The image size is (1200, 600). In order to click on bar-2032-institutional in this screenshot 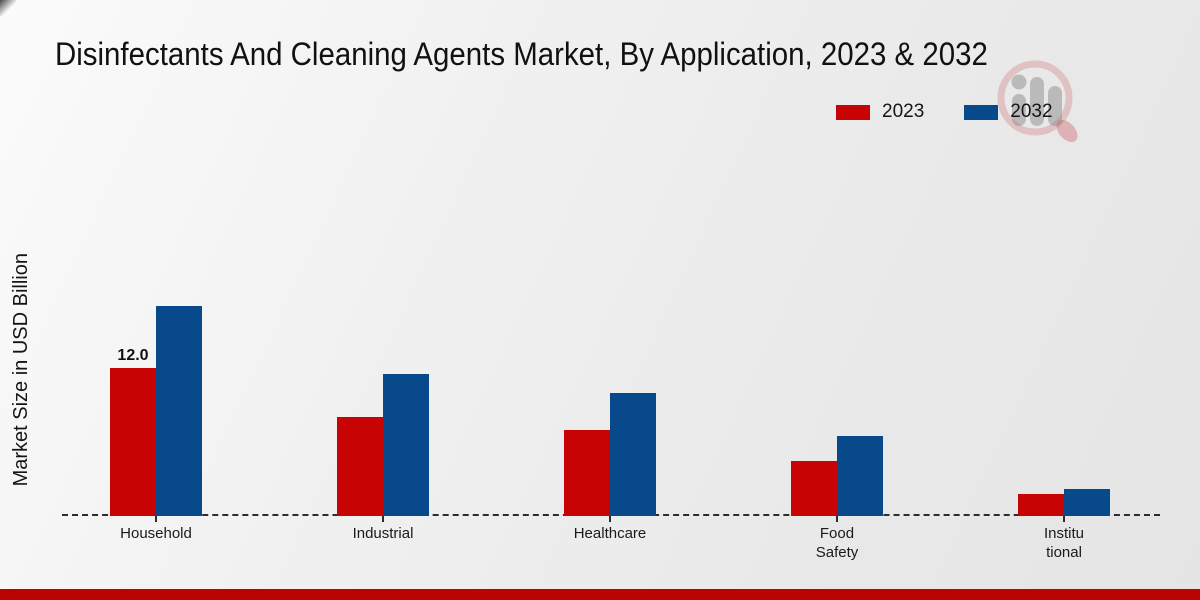, I will do `click(1087, 502)`.